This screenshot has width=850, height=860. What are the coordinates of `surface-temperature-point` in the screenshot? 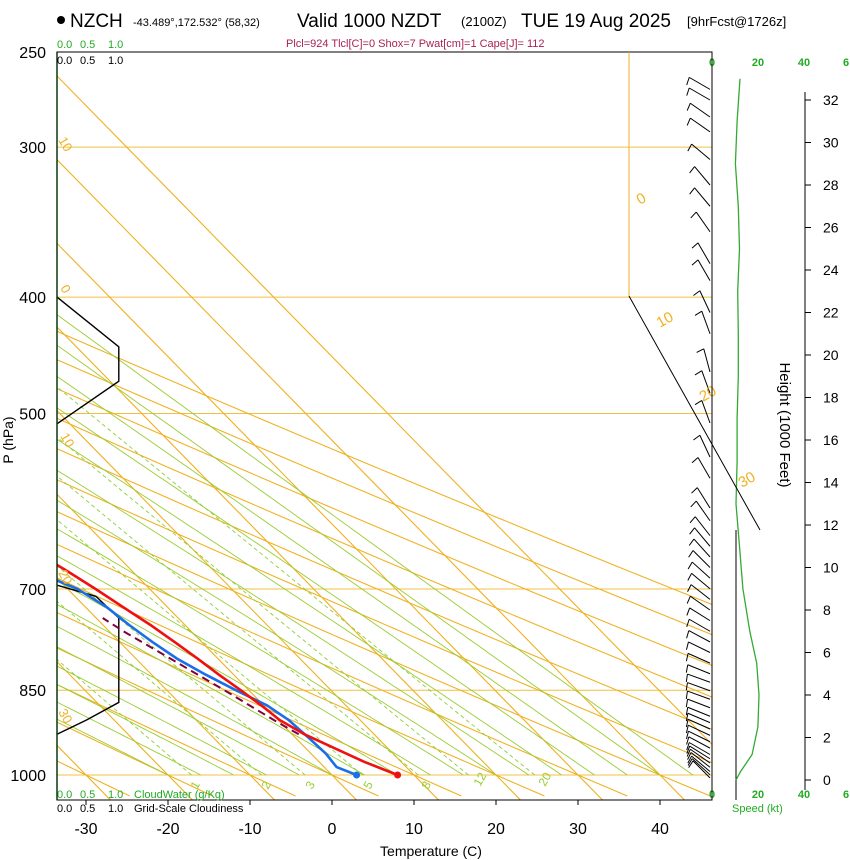 It's located at (398, 775).